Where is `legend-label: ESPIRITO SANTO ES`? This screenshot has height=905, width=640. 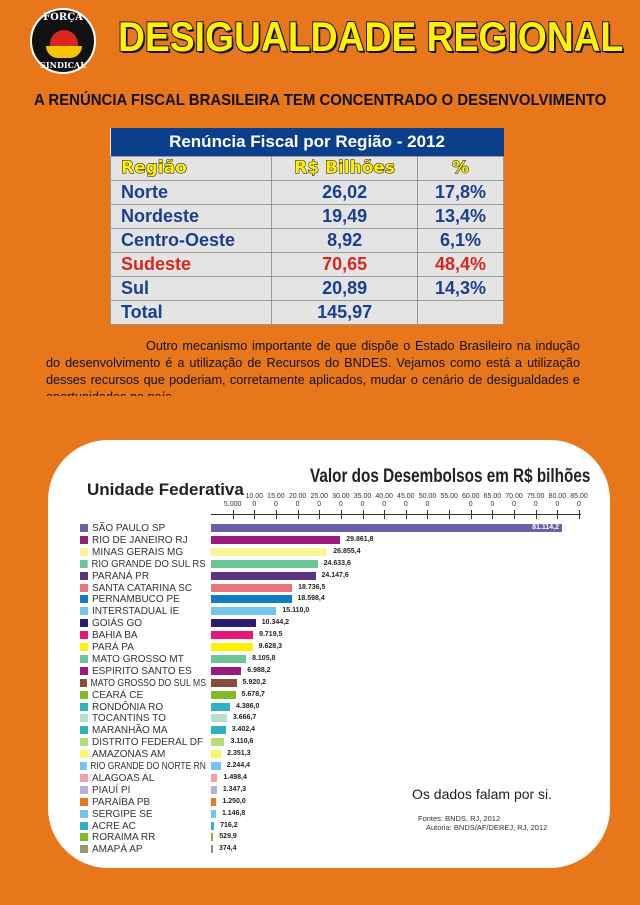
legend-label: ESPIRITO SANTO ES is located at coordinates (142, 671).